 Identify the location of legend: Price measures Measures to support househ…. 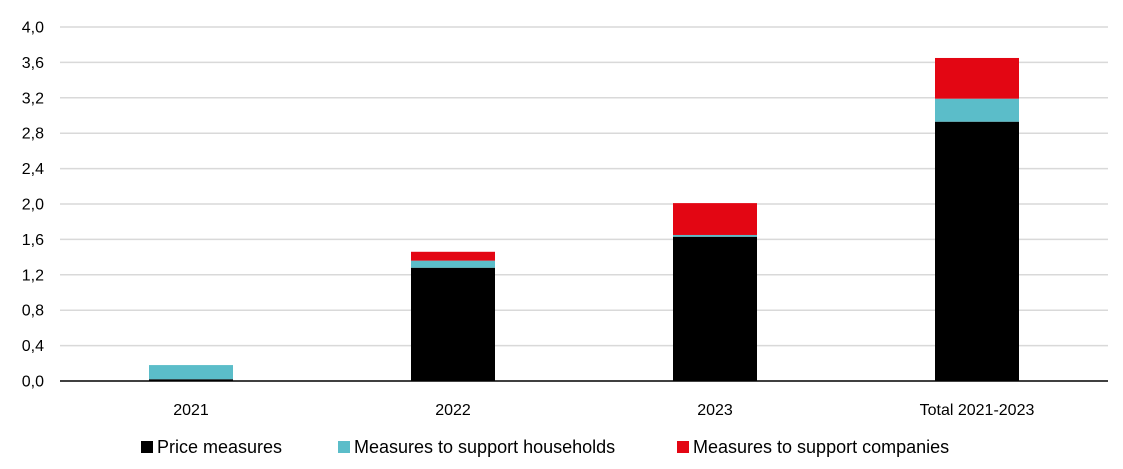
(545, 447).